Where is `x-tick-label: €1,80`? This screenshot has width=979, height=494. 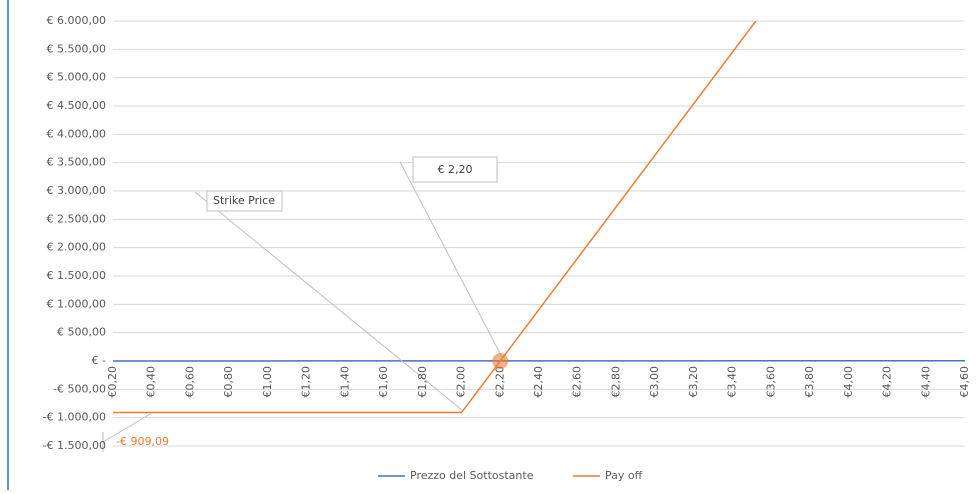
x-tick-label: €1,80 is located at coordinates (422, 382).